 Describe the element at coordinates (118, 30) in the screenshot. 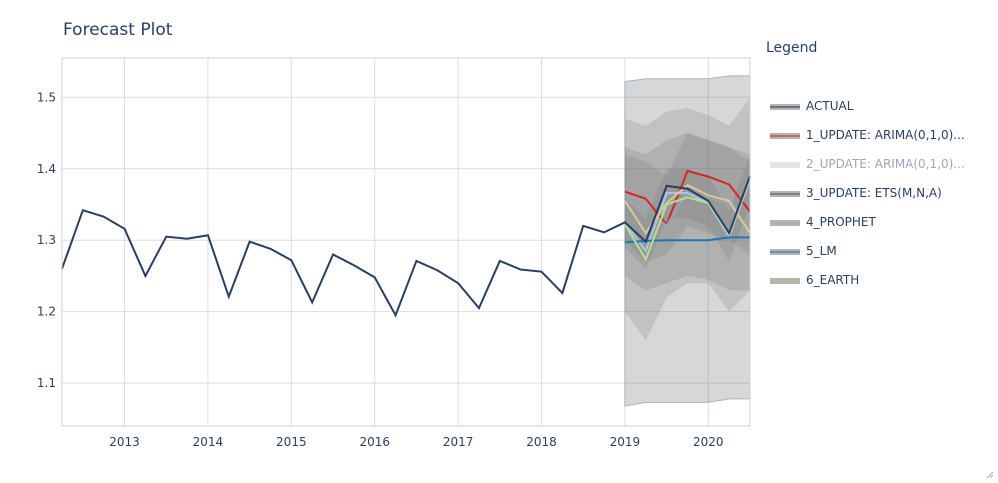

I see `chart-title: Forecast Plot` at that location.